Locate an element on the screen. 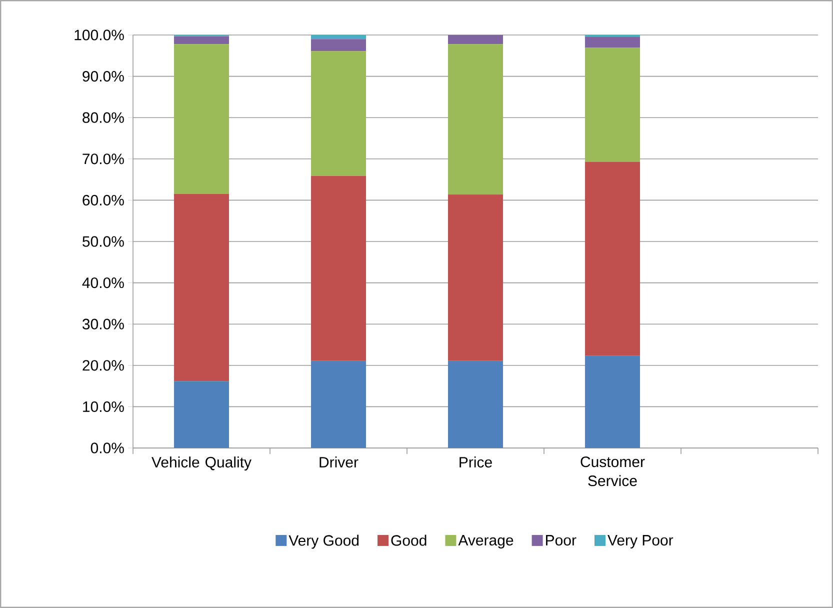 This screenshot has height=608, width=833. y-tick-label: 10.0% is located at coordinates (103, 406).